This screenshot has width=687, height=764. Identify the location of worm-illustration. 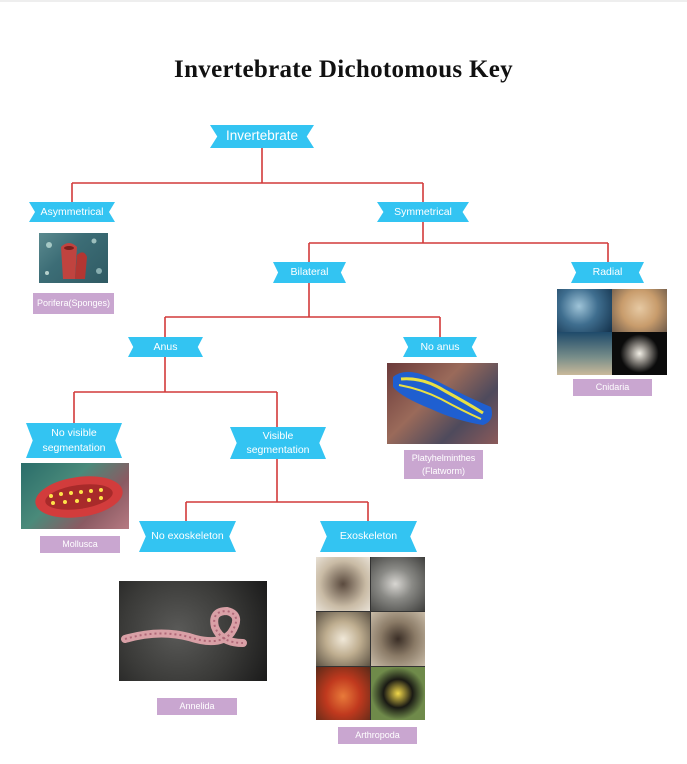
(184, 626).